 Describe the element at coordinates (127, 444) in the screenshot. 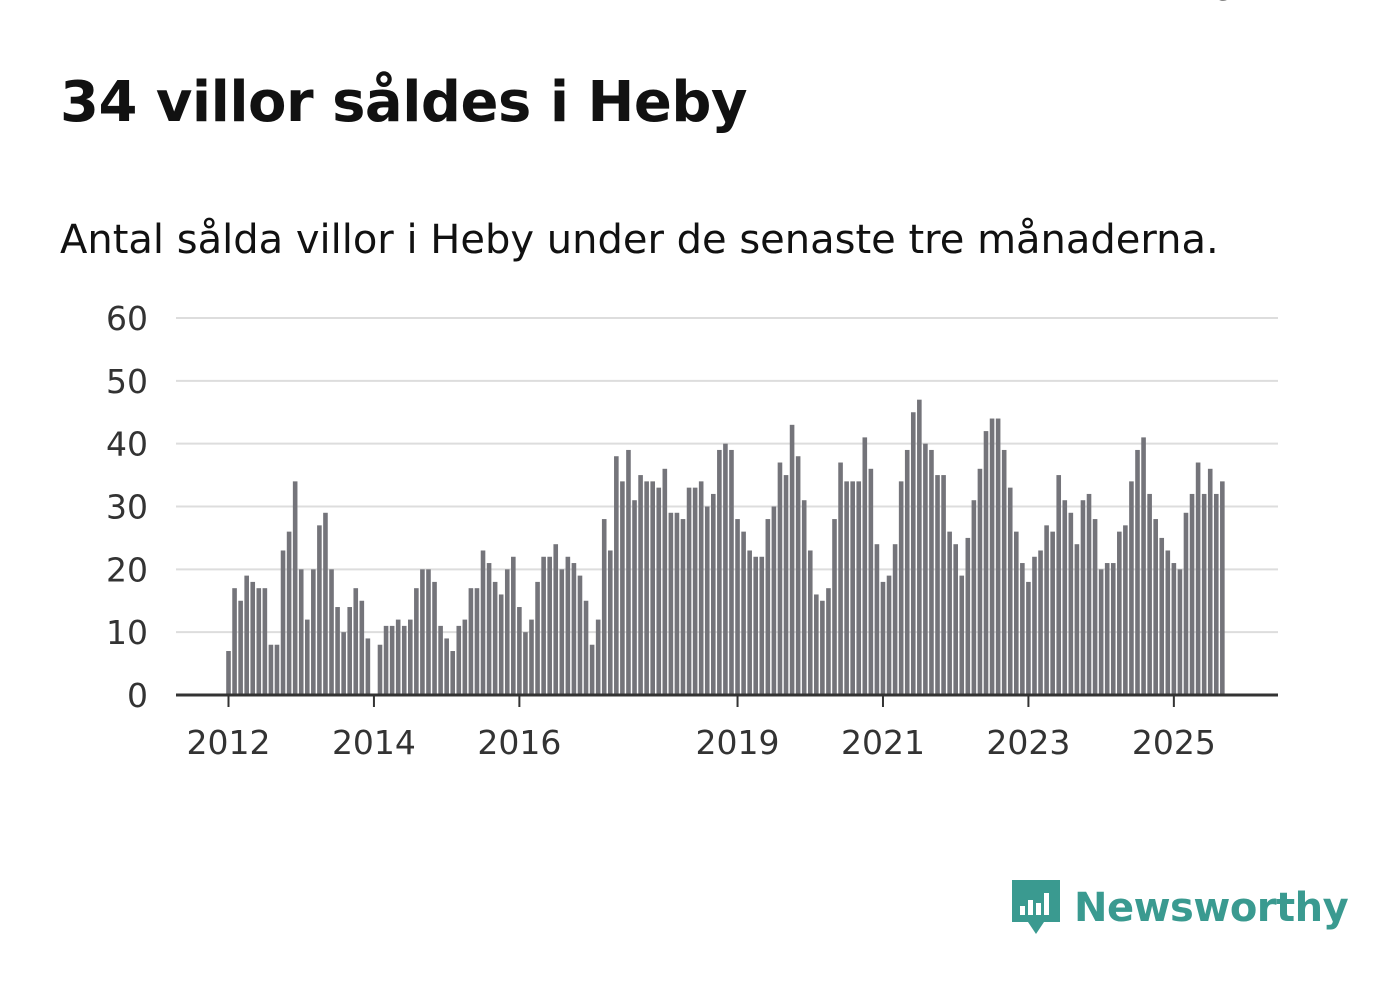

I see `y-tick-label: 40` at that location.